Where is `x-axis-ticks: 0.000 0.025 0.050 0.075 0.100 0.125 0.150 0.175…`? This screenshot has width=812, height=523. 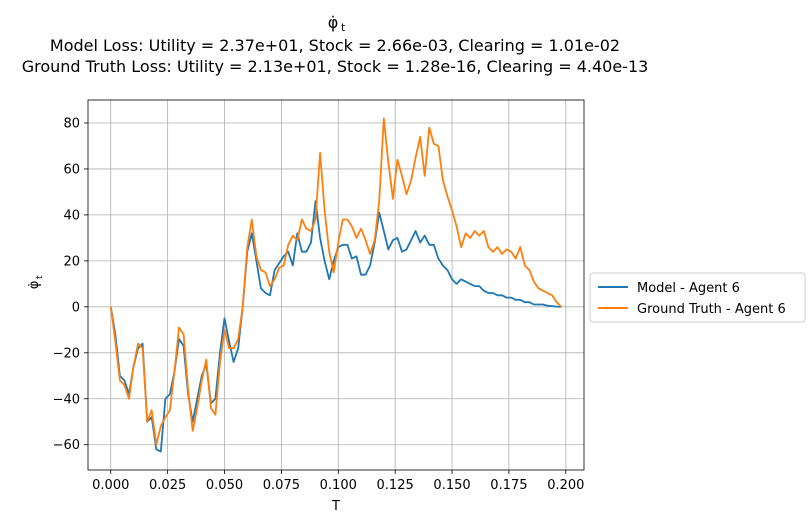 x-axis-ticks: 0.000 0.025 0.050 0.075 0.100 0.125 0.150 0.175… is located at coordinates (338, 481).